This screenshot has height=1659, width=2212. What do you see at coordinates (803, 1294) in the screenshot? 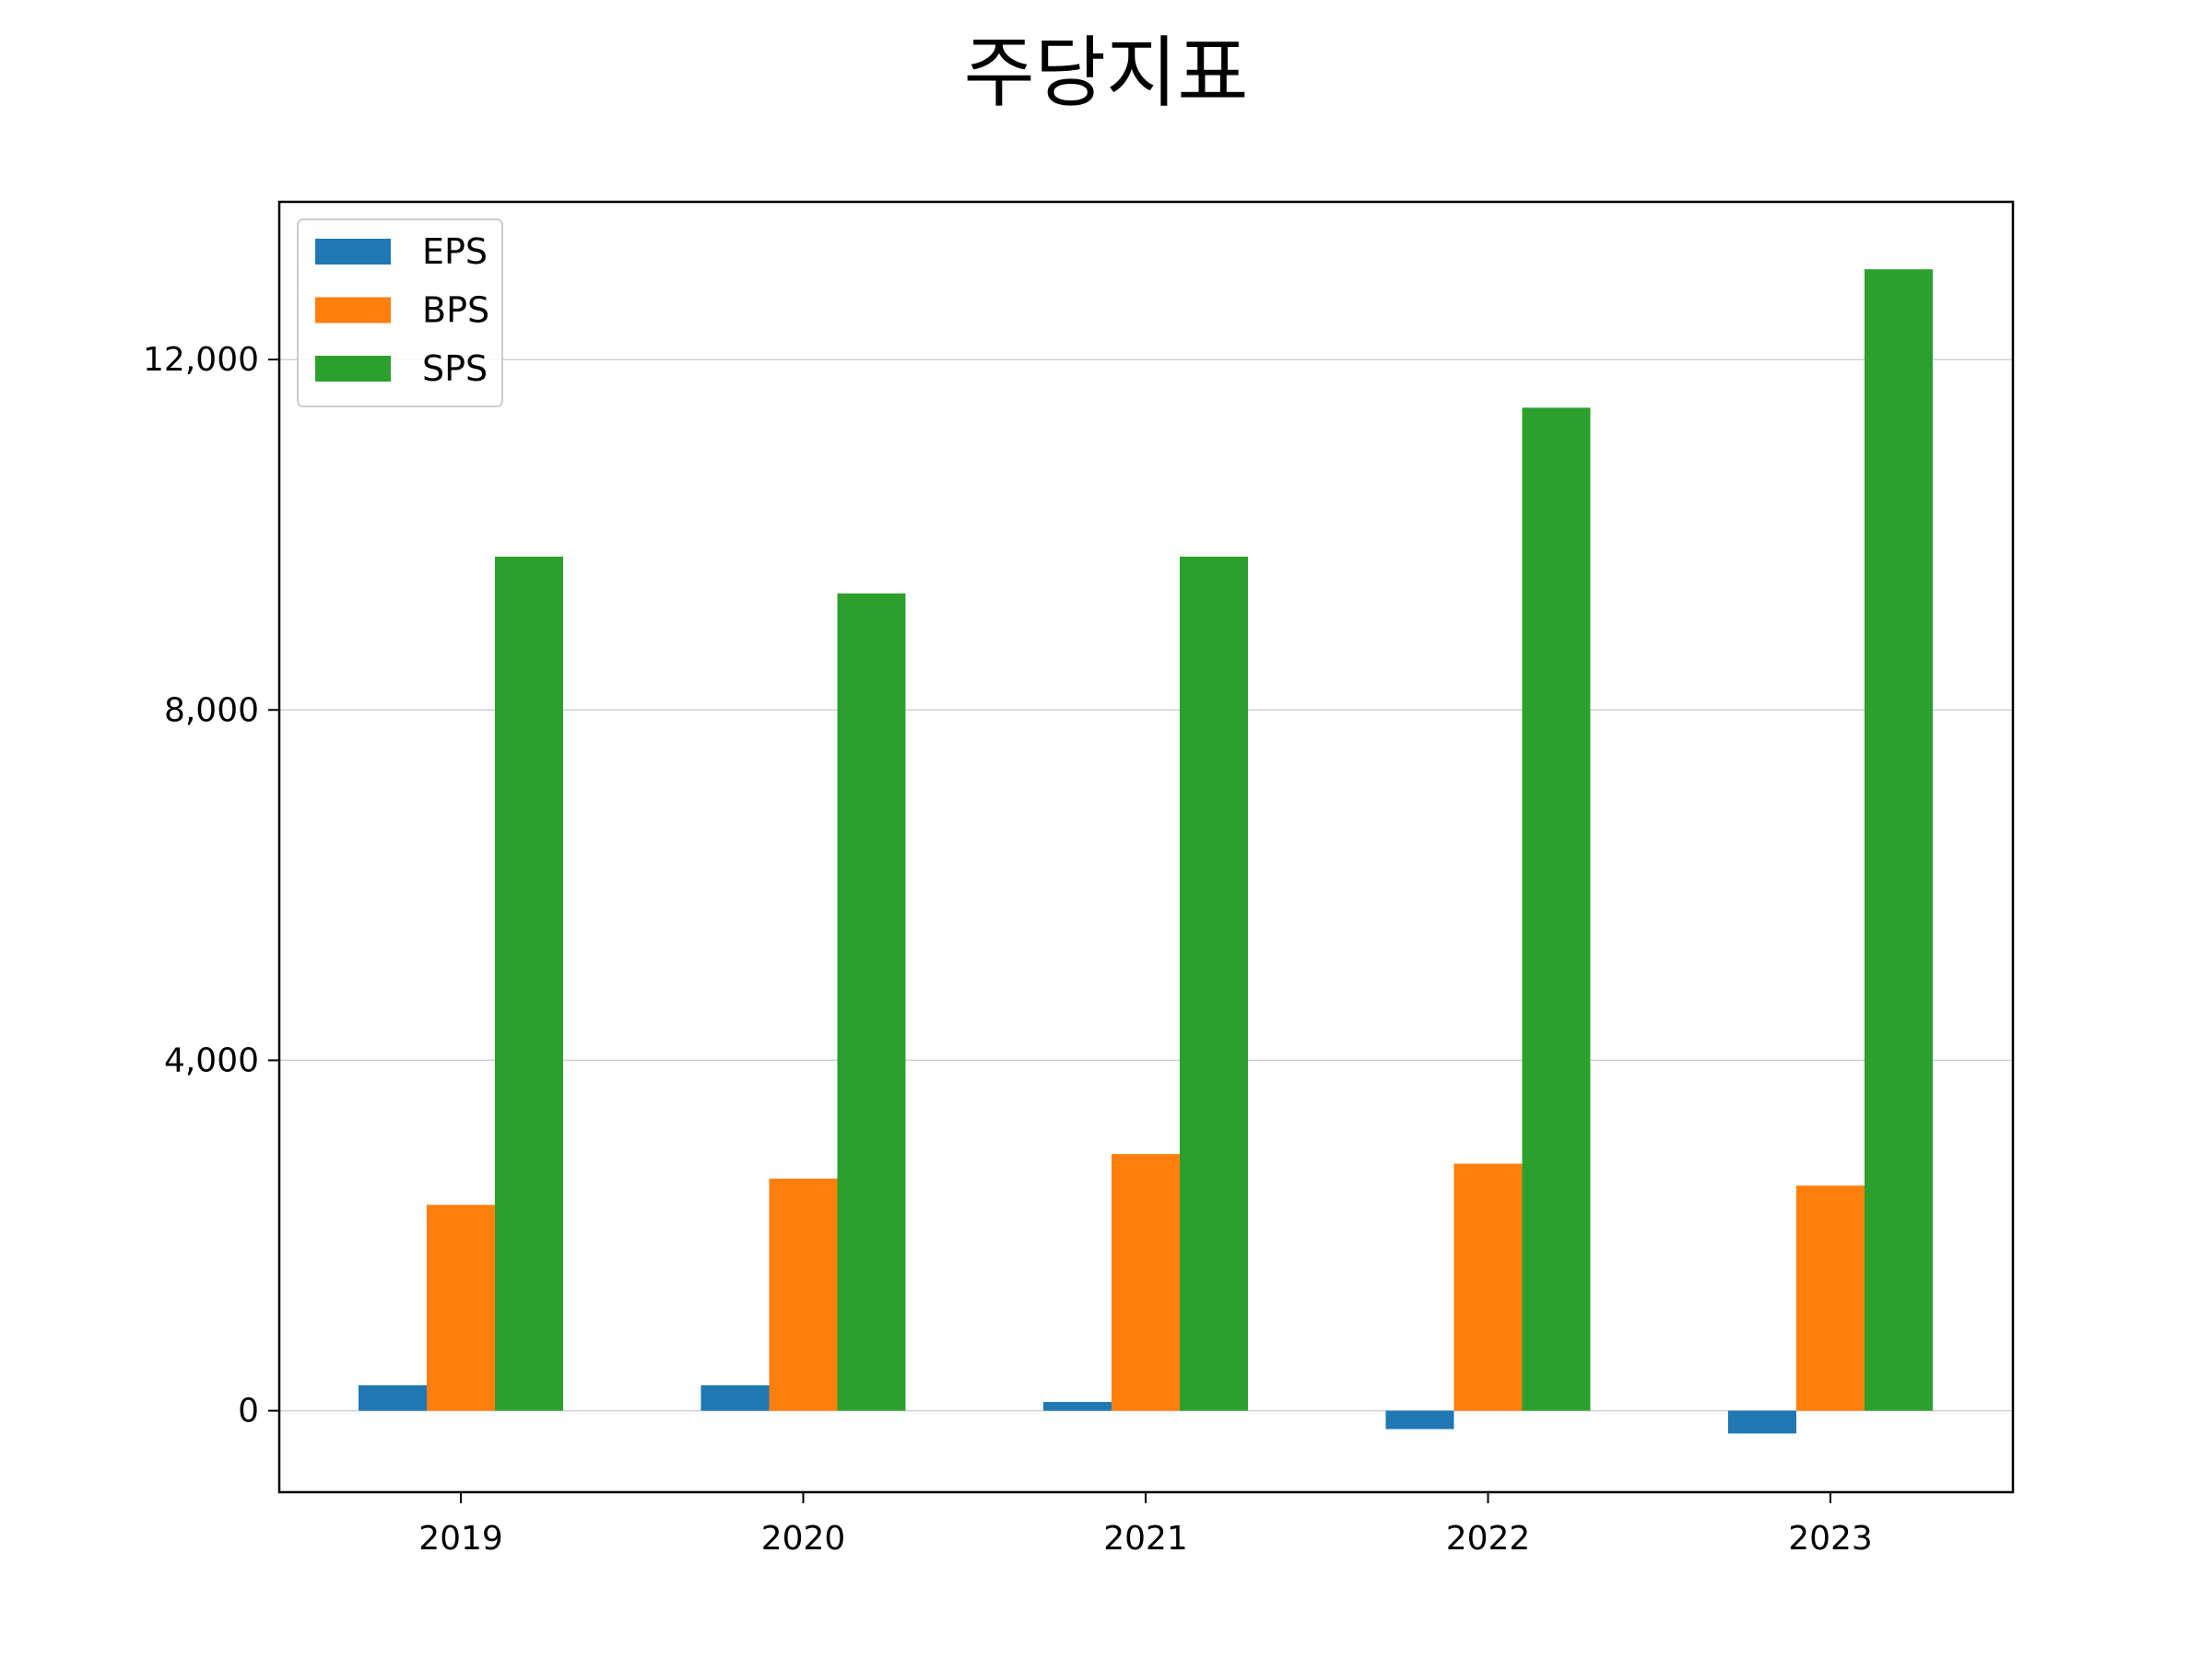
I see `bar-bps-2020` at bounding box center [803, 1294].